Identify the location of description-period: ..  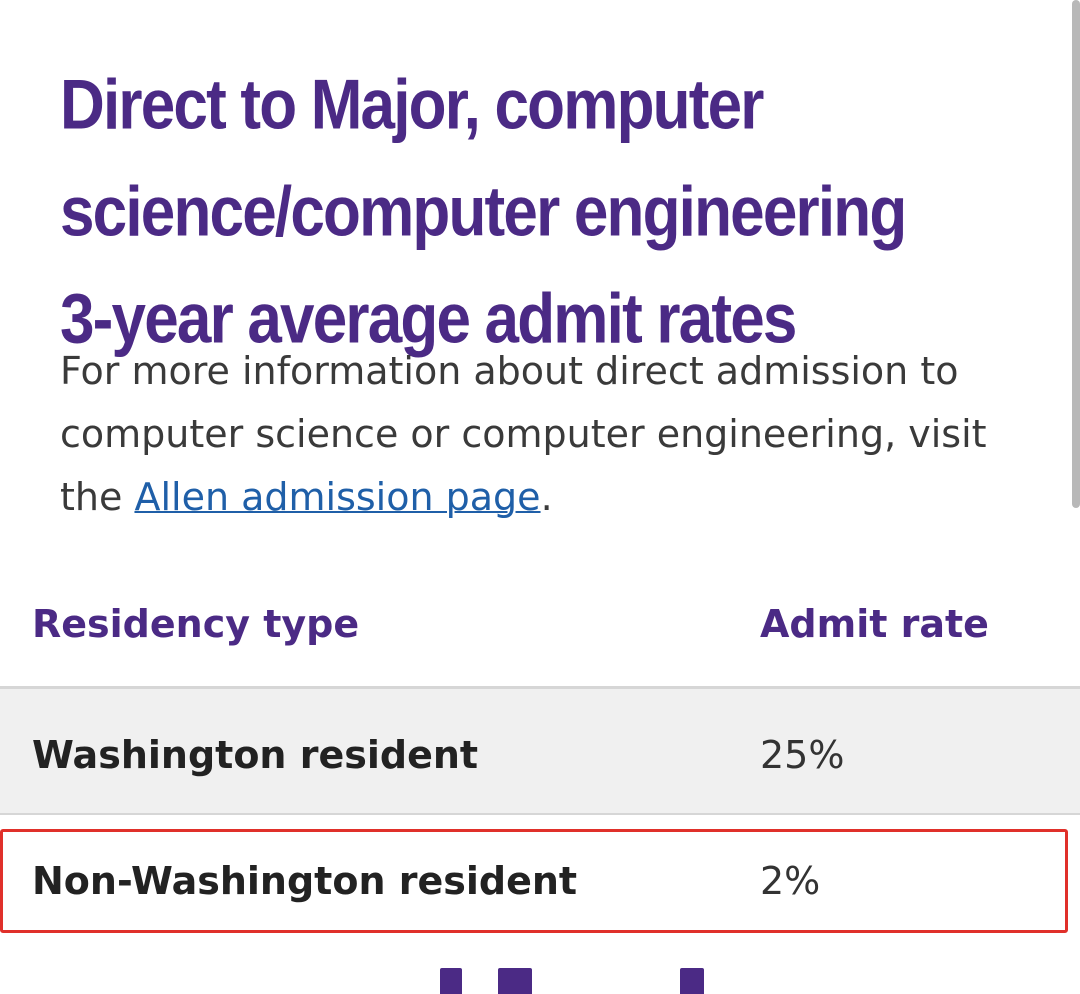
(546, 497).